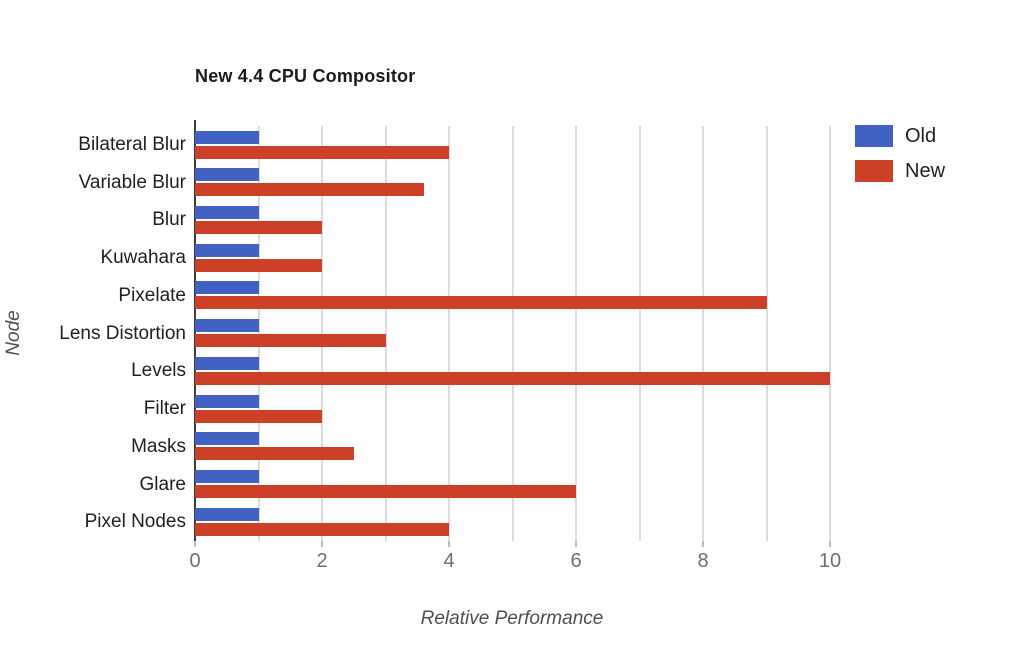  Describe the element at coordinates (158, 371) in the screenshot. I see `y-axis-label: Levels` at that location.